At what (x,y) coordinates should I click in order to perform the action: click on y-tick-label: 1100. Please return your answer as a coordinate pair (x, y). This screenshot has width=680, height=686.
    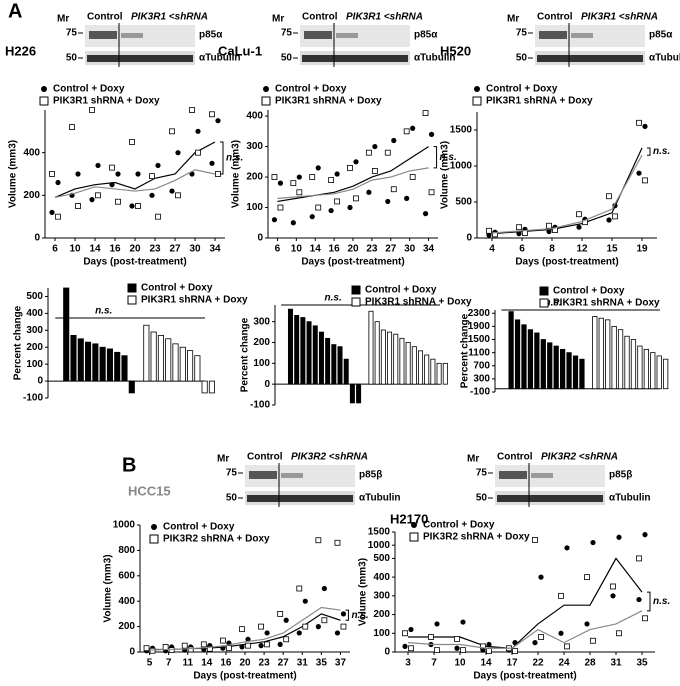
    Looking at the image, I should click on (479, 352).